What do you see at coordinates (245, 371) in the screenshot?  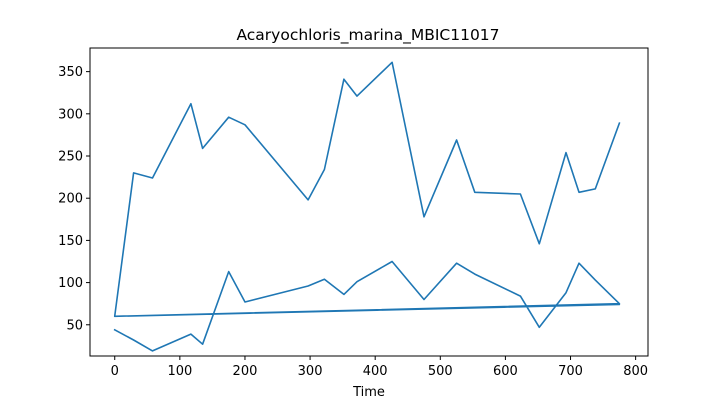 I see `x-tick-label: 200` at bounding box center [245, 371].